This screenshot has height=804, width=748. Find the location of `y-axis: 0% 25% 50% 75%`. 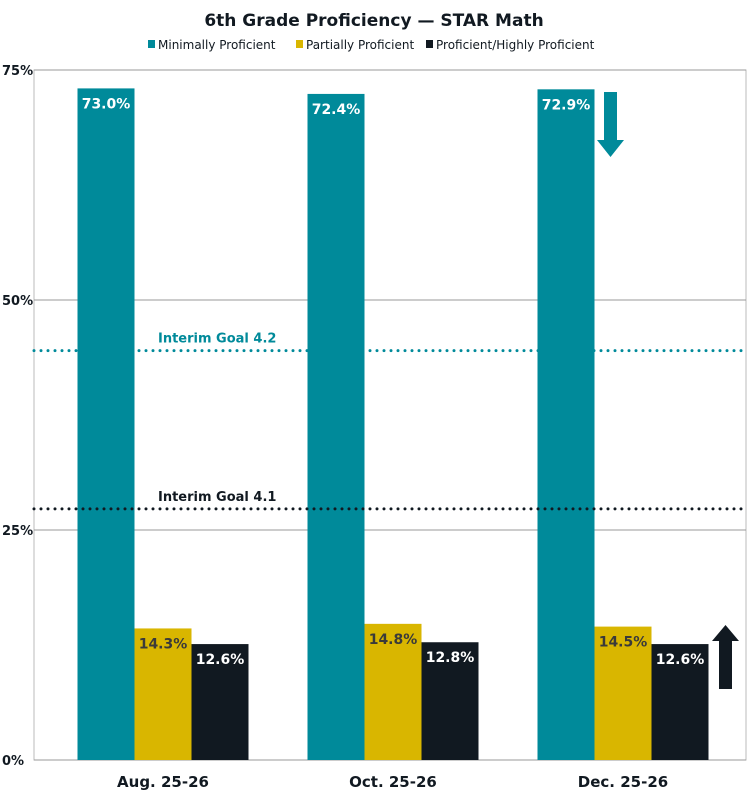

y-axis: 0% 25% 50% 75% is located at coordinates (17, 416).